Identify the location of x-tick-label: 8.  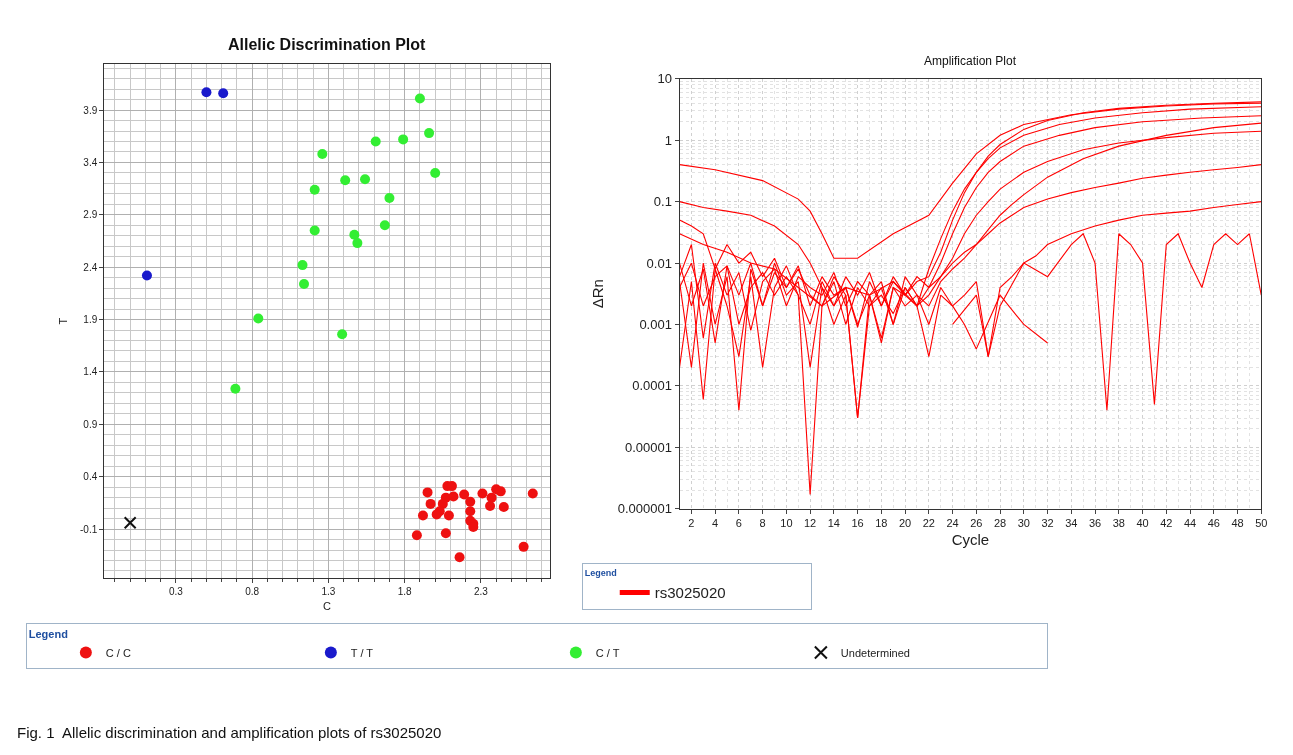
(762, 522).